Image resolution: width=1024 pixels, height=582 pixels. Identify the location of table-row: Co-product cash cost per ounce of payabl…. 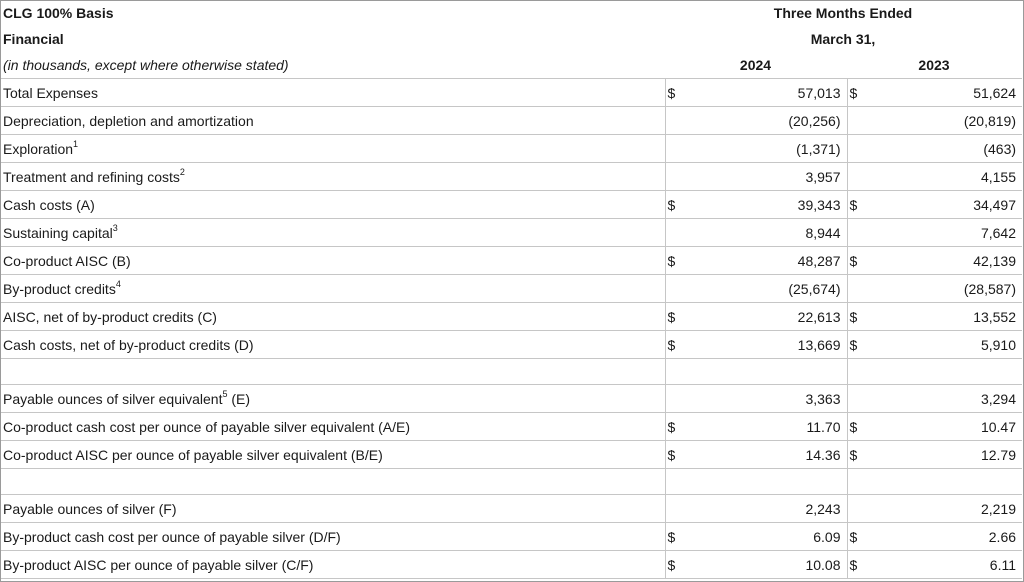
(512, 426).